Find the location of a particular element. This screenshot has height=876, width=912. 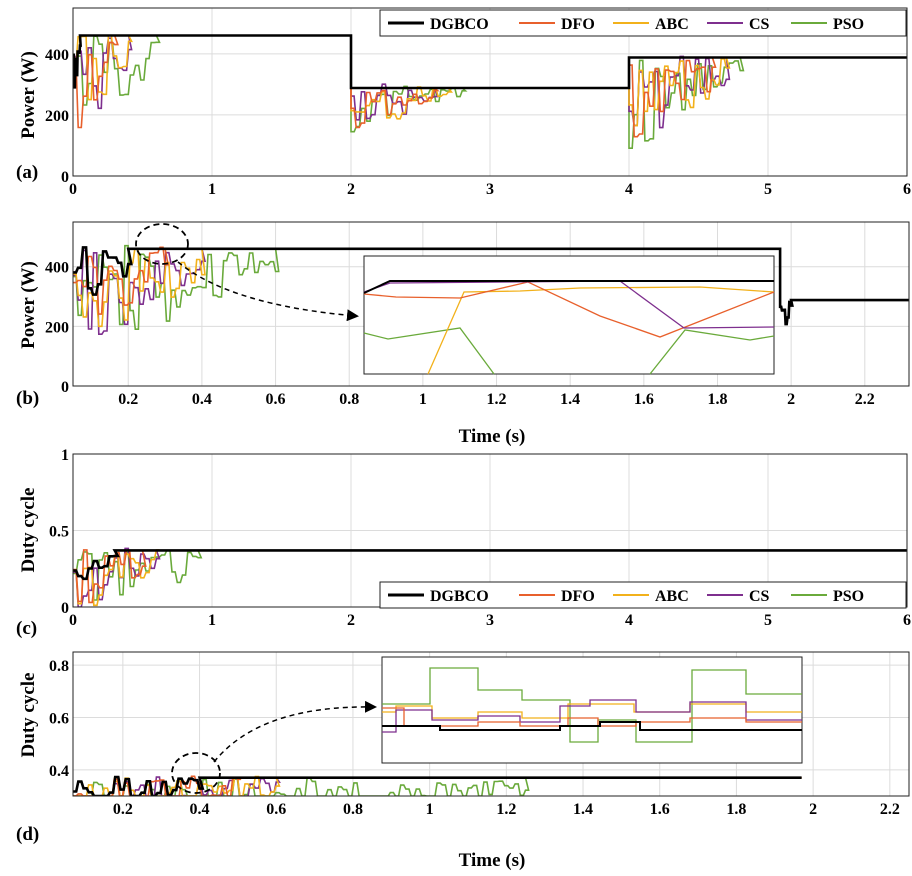

x-tick-label: 1.4 is located at coordinates (583, 809).